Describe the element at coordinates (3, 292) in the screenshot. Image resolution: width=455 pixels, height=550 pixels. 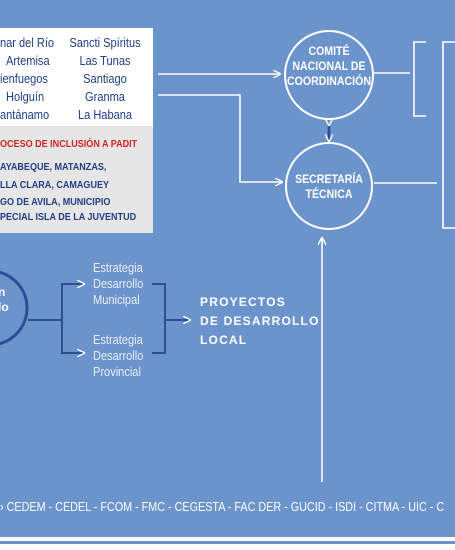
I see `left-circle-label-line: n` at that location.